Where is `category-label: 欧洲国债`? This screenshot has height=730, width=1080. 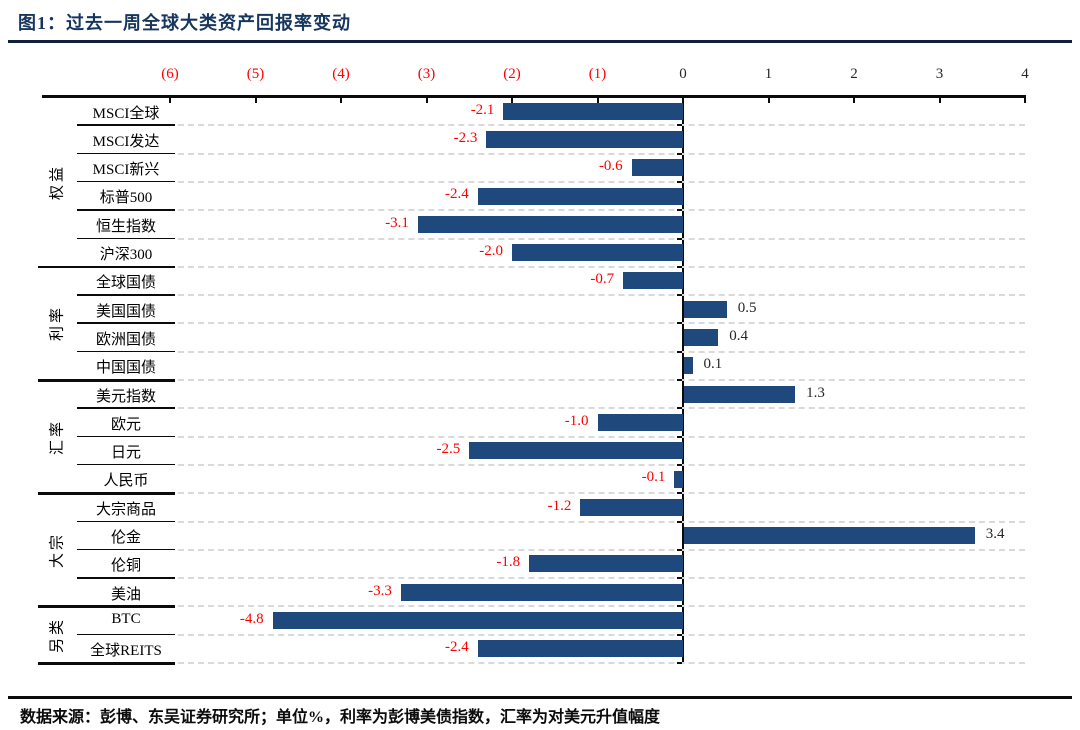 category-label: 欧洲国债 is located at coordinates (125, 339).